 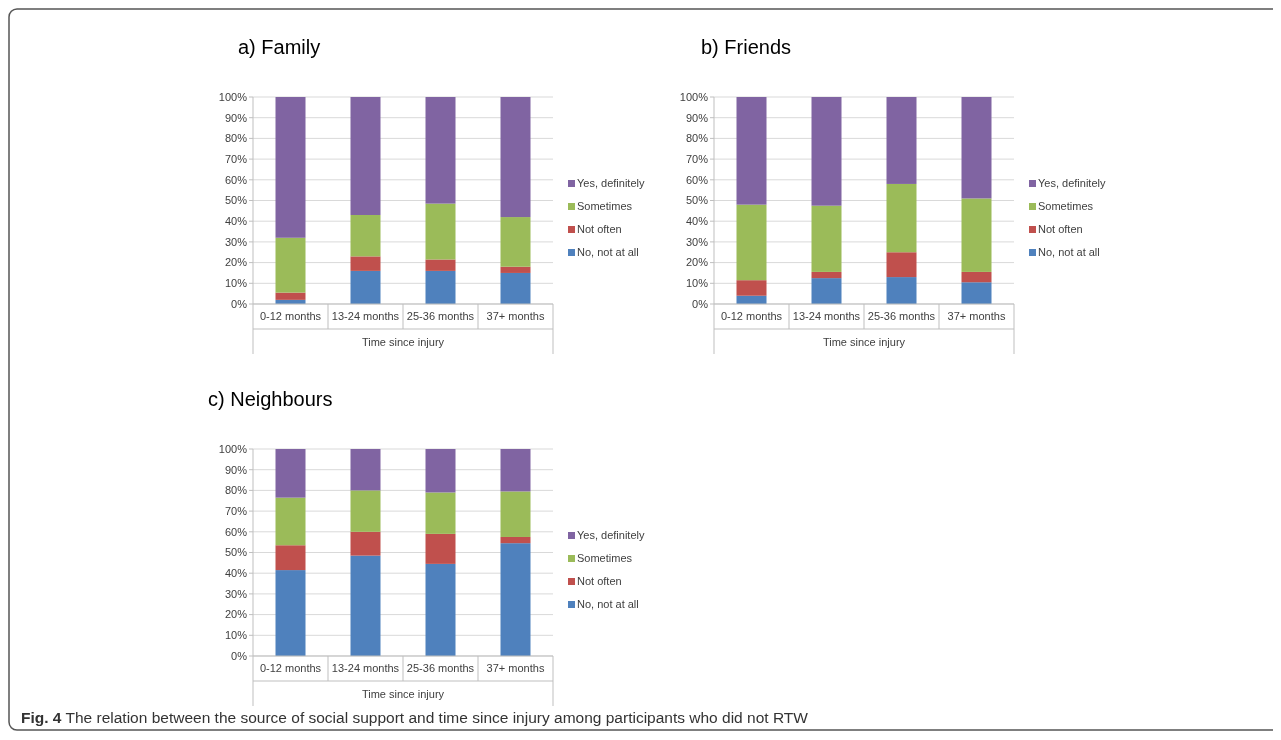 I want to click on chart-title: b) Friends, so click(x=746, y=47).